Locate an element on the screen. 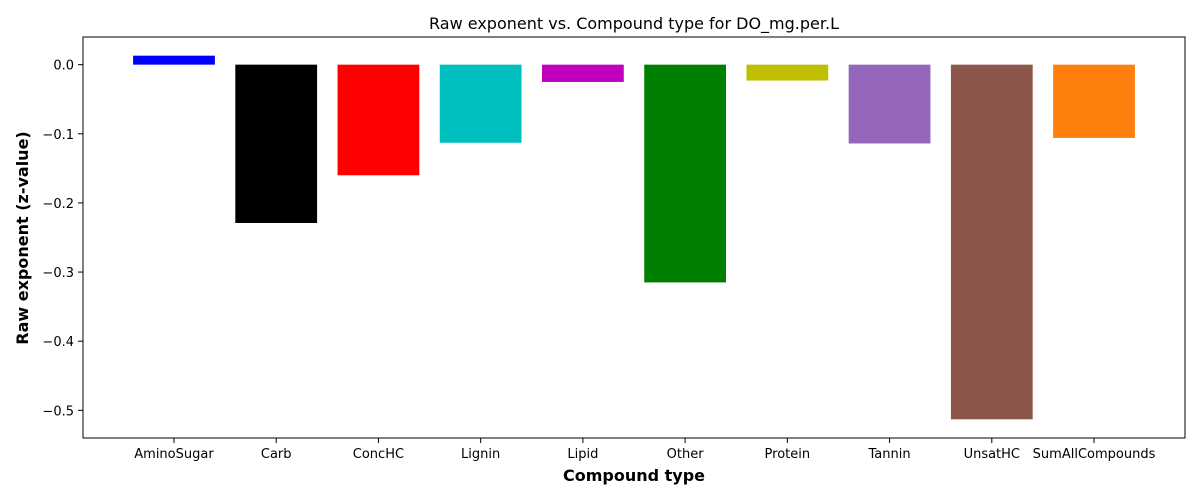 The image size is (1200, 500). x-axis-title: Compound type is located at coordinates (634, 475).